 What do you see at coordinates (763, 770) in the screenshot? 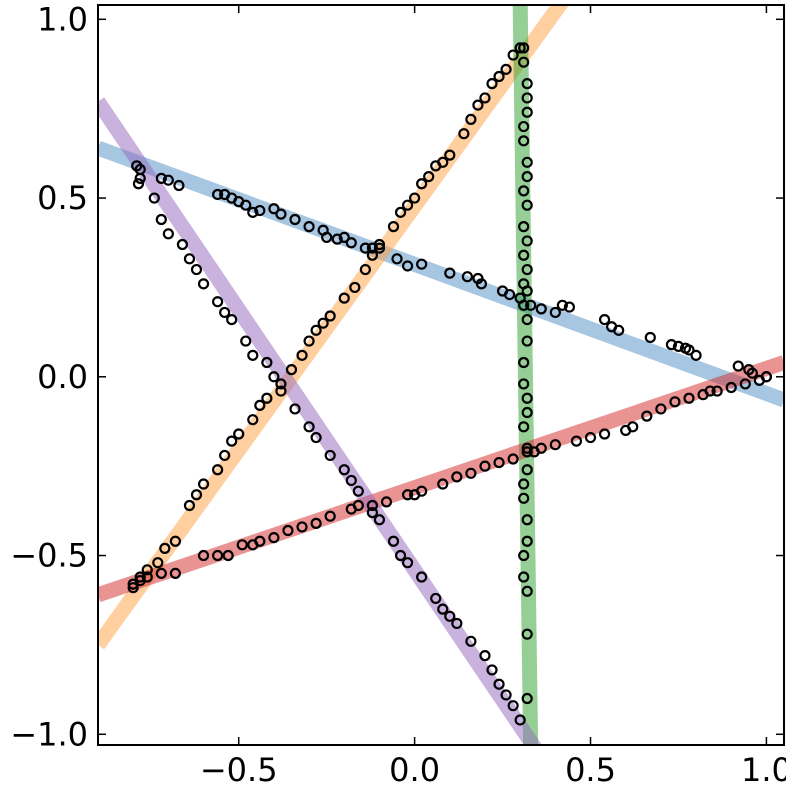
I see `x-tick-label: 1.0` at bounding box center [763, 770].